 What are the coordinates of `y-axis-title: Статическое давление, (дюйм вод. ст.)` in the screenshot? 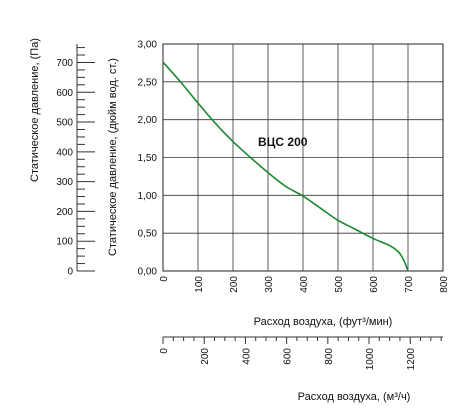 It's located at (113, 157).